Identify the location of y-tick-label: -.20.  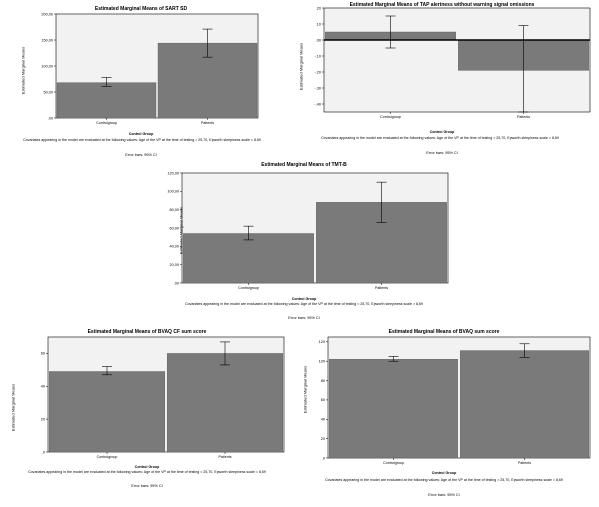
(317, 72).